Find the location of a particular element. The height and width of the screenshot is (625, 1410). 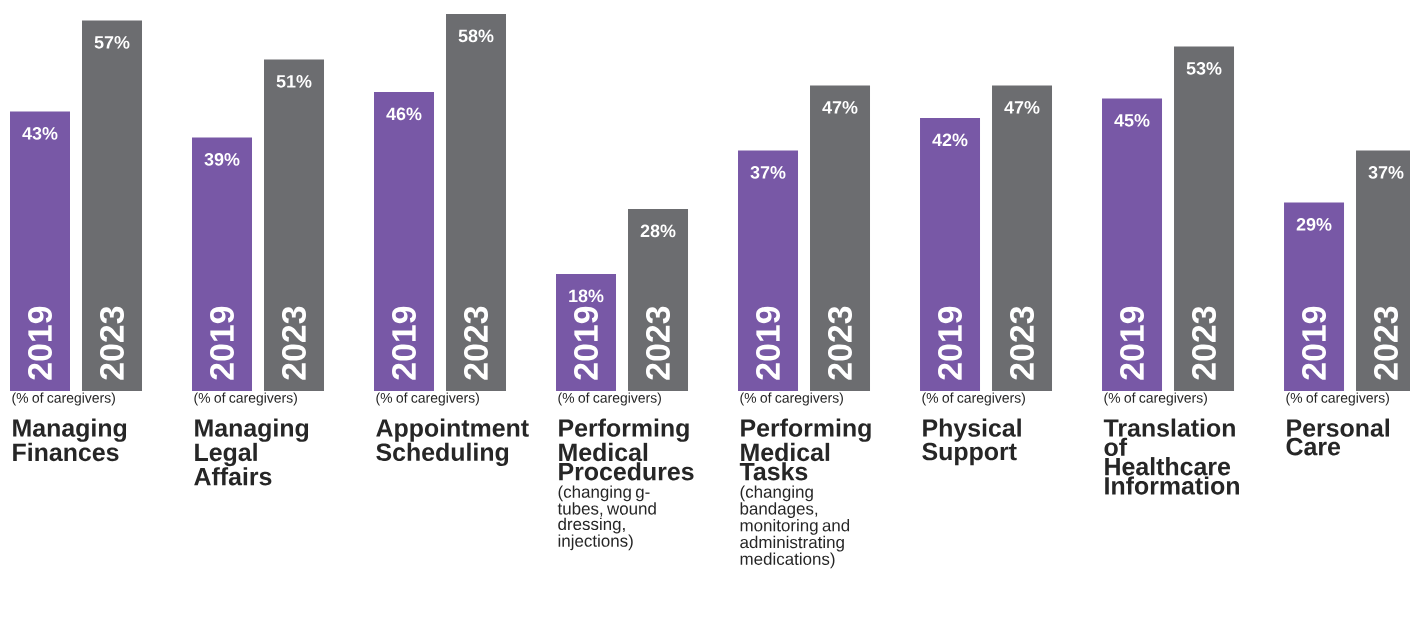

x-tick-label: Managing Legal Affairs is located at coordinates (251, 452).